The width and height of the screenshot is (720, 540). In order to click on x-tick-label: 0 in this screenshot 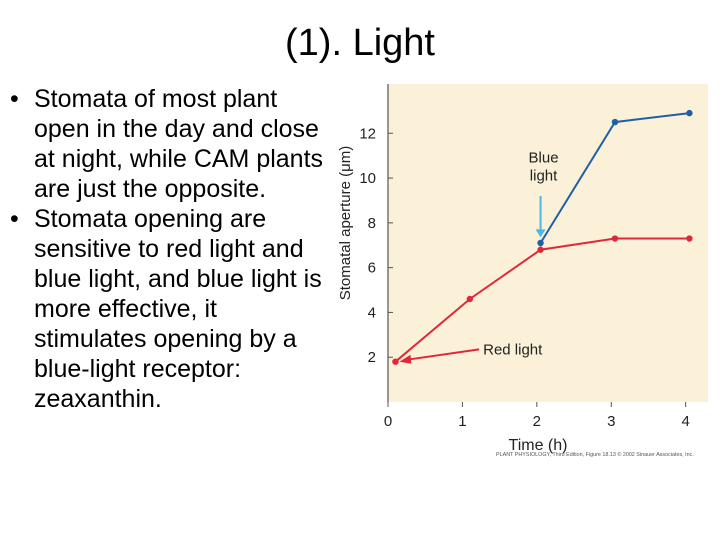, I will do `click(388, 421)`.